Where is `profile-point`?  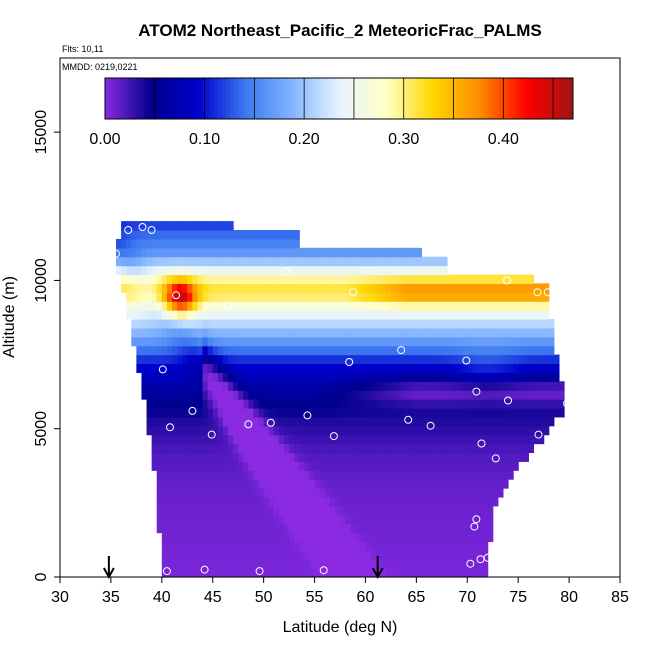 profile-point is located at coordinates (430, 425).